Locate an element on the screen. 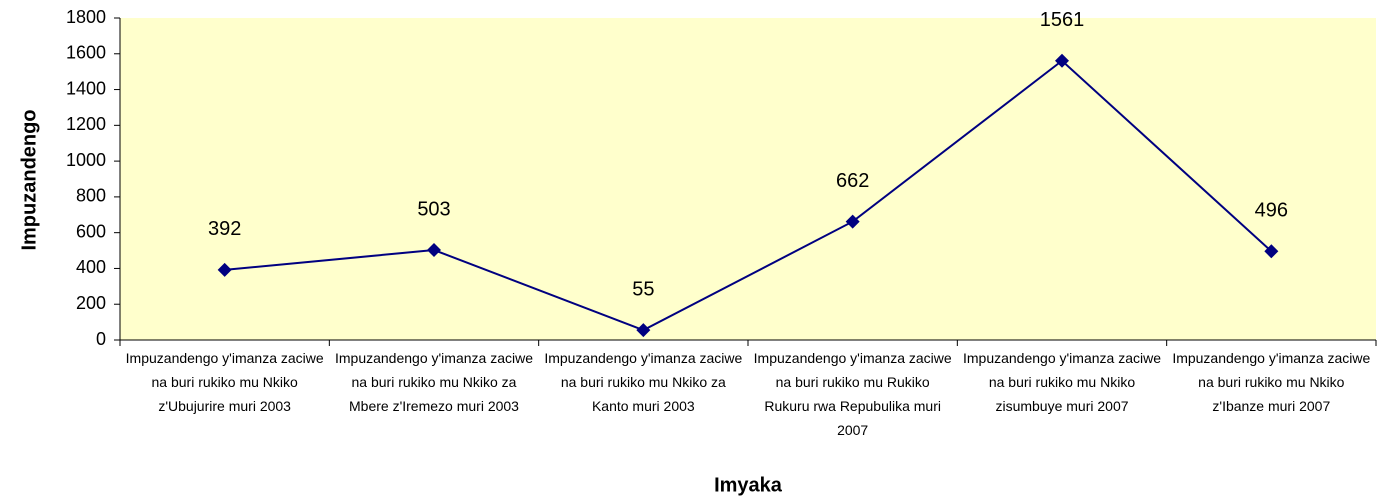  y-tick-label: 1200 is located at coordinates (86, 124).